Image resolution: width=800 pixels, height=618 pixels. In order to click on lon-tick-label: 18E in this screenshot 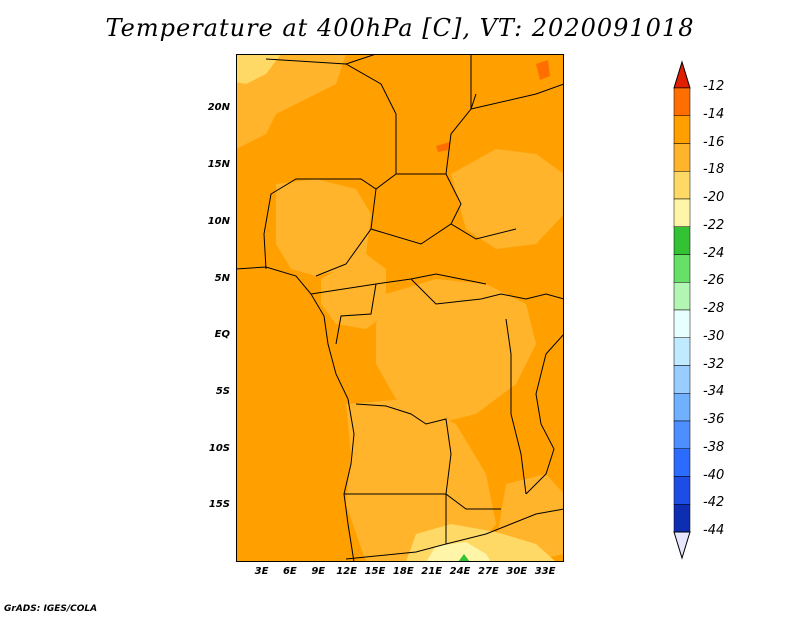, I will do `click(403, 571)`.